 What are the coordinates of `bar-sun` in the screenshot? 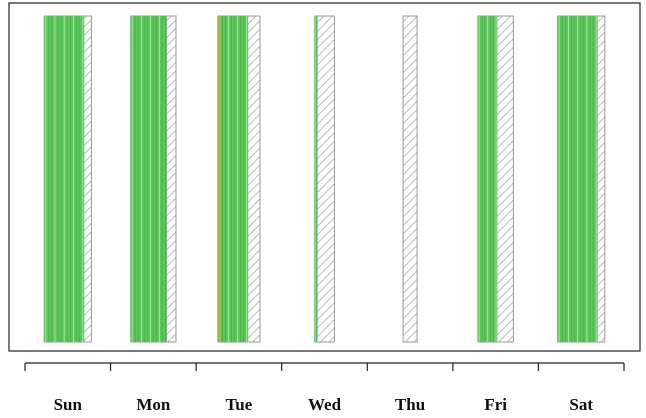 It's located at (67, 179).